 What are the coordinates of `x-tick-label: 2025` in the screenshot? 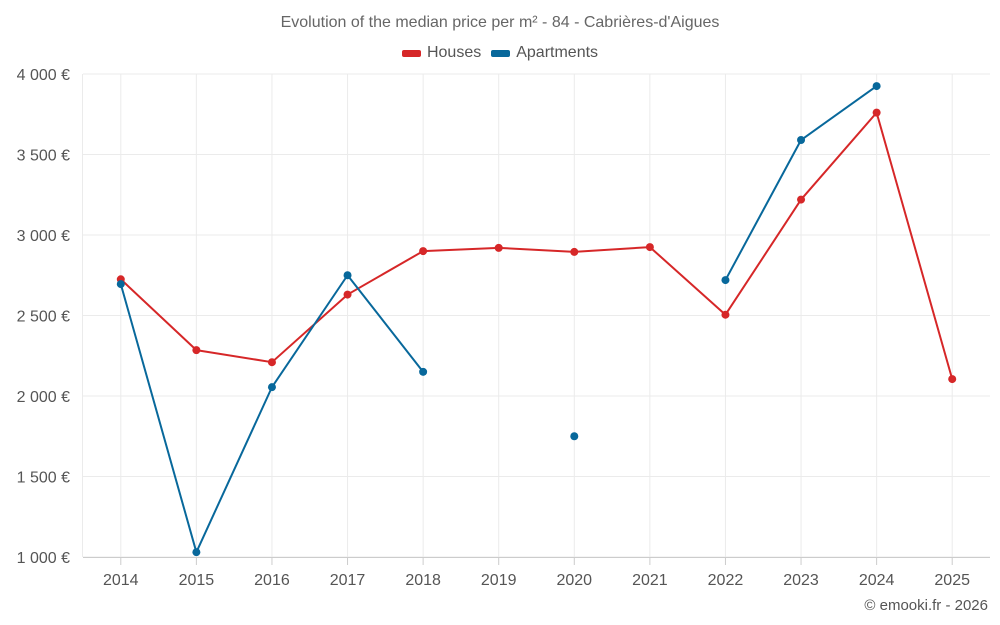 It's located at (952, 580).